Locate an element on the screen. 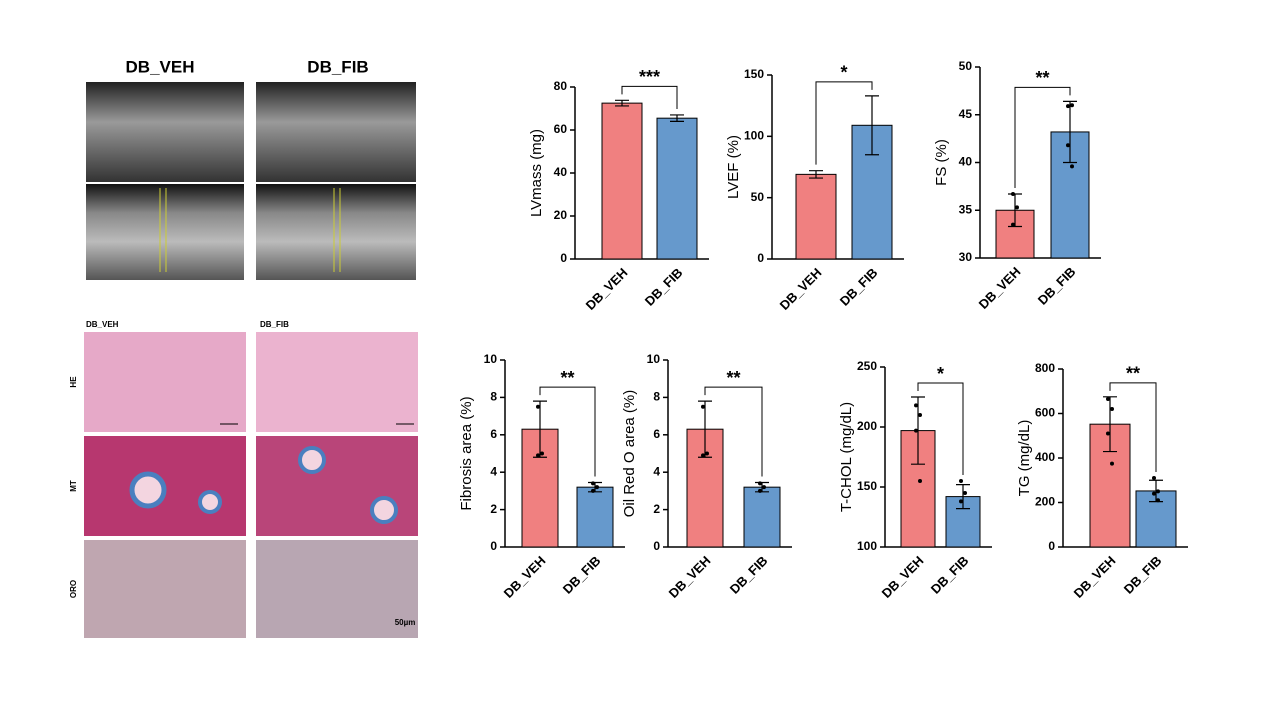 The width and height of the screenshot is (1280, 720). y-tick-label: 60 is located at coordinates (561, 129).